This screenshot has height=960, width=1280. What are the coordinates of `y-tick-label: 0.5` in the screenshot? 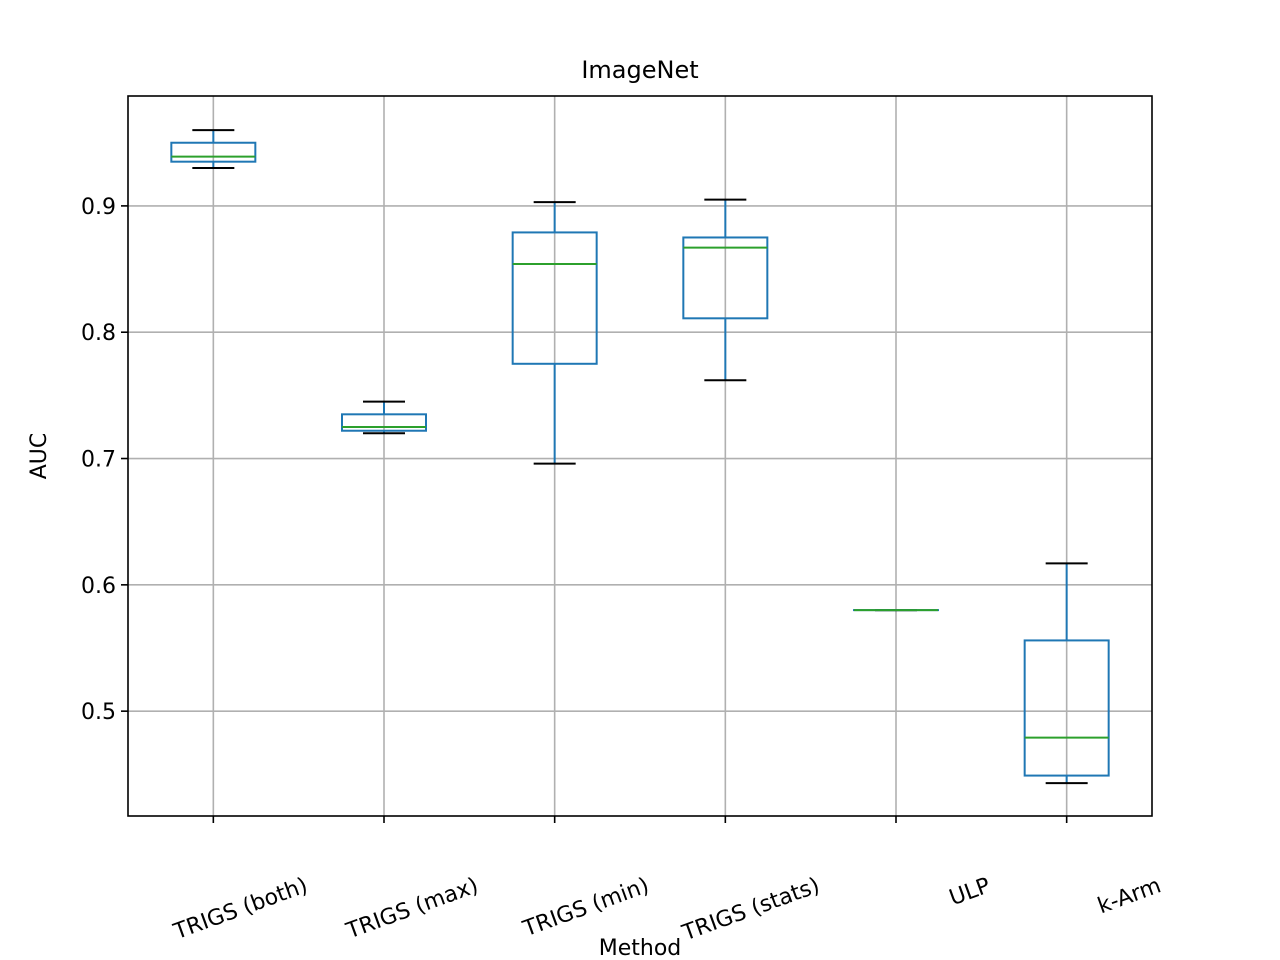 It's located at (98, 712).